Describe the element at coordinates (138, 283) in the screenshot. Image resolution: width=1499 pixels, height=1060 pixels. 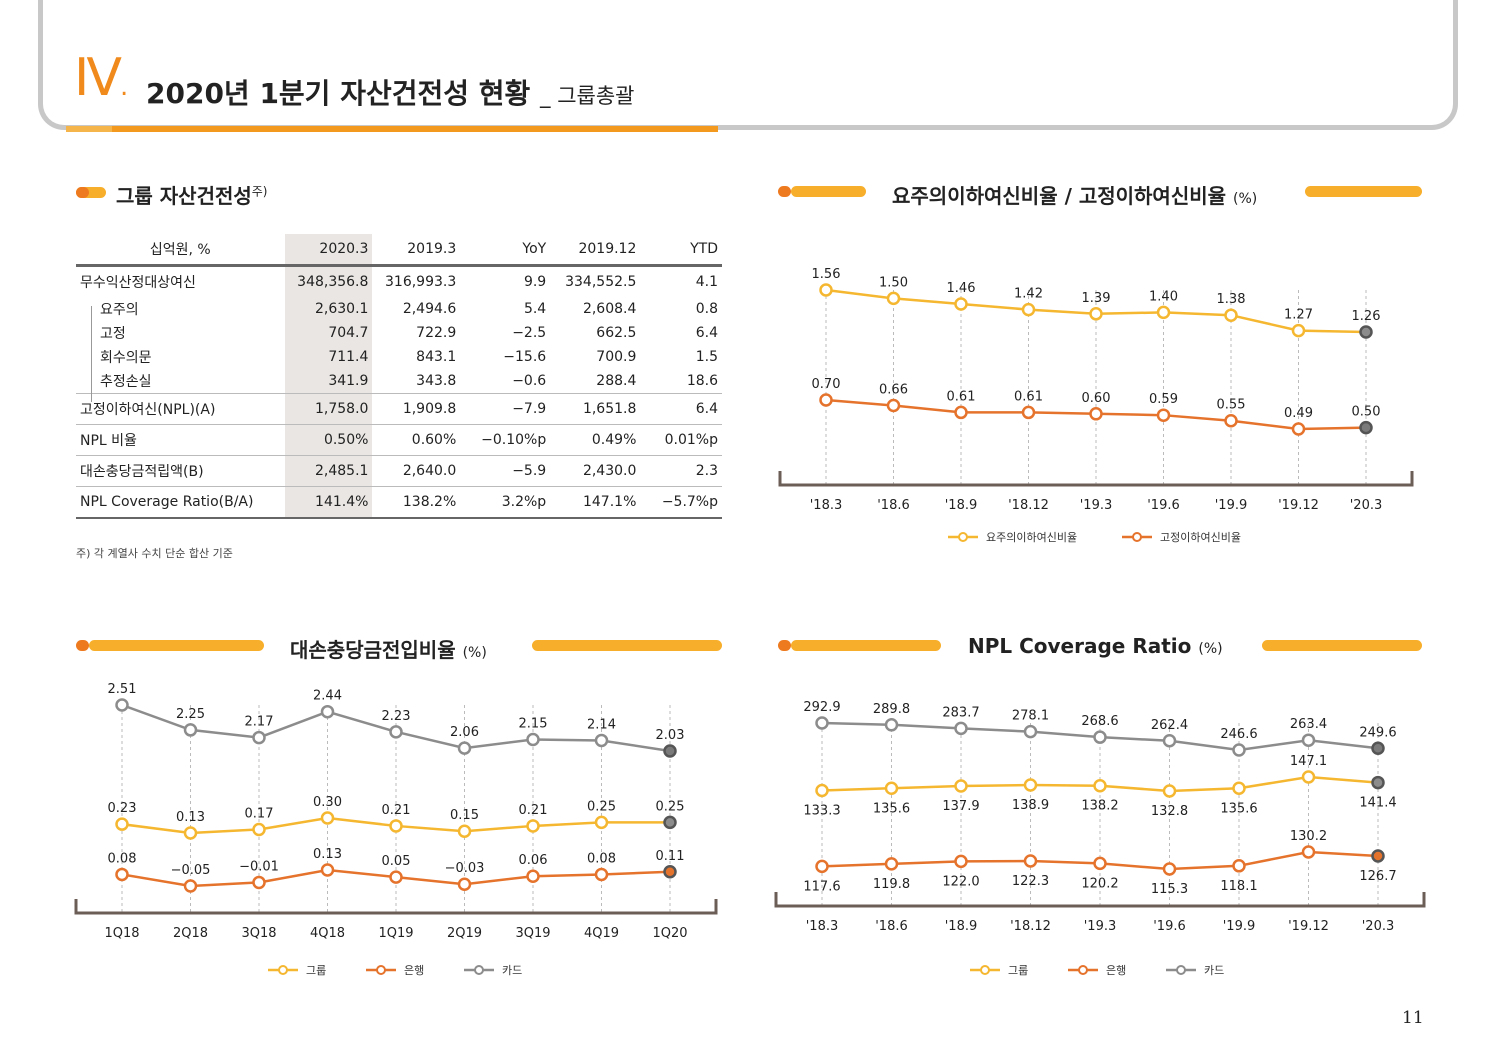
I see `table-cell: 무수익산정대상여신` at that location.